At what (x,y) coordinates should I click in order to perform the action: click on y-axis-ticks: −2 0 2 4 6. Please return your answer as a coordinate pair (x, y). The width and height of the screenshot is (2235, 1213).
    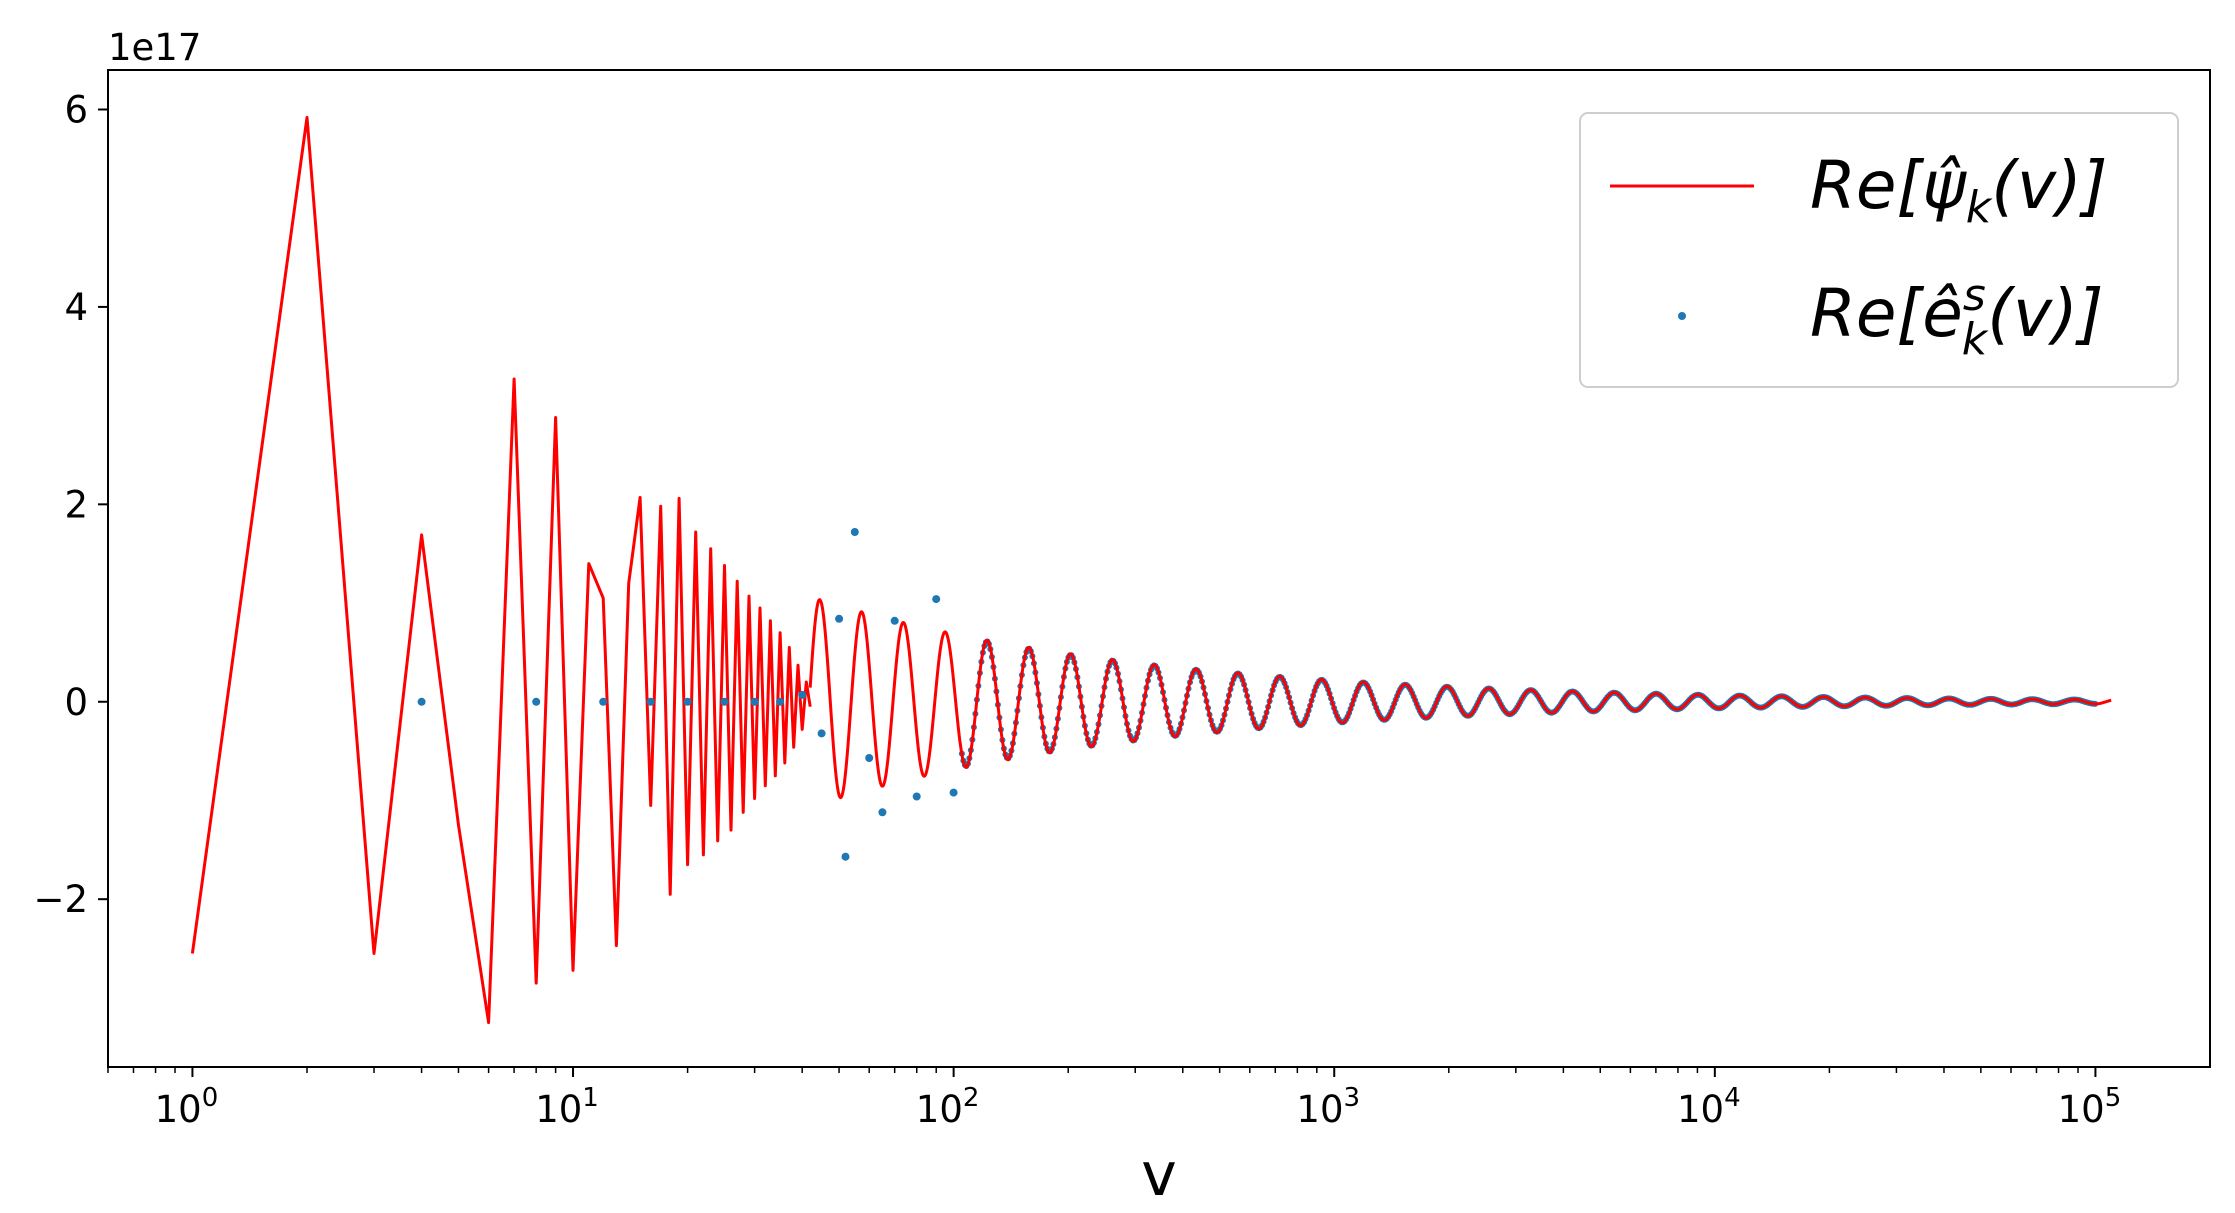
    Looking at the image, I should click on (70, 504).